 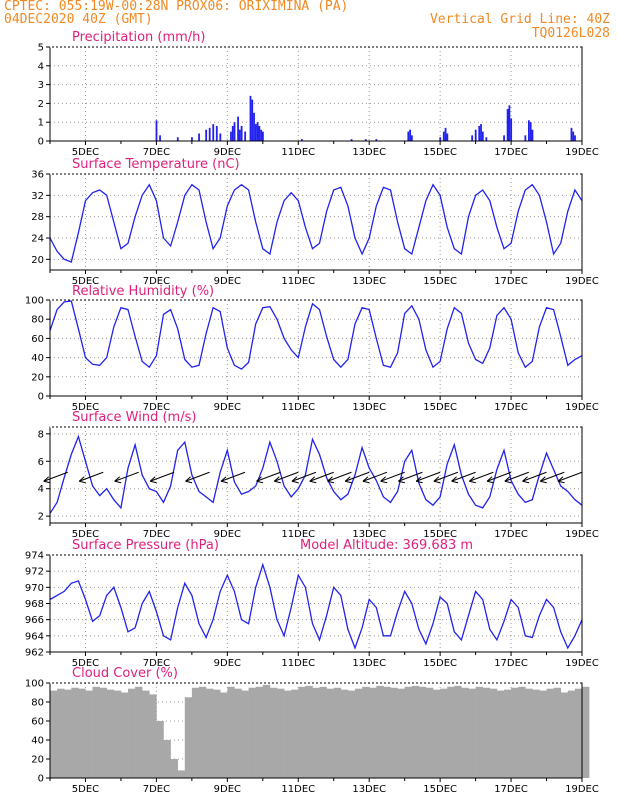 What do you see at coordinates (34, 620) in the screenshot?
I see `y-tick-label: 966` at bounding box center [34, 620].